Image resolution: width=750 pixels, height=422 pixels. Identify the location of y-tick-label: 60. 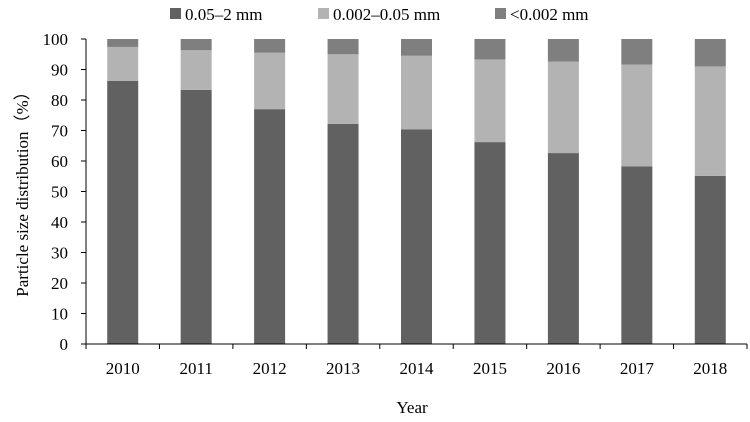
(59, 161).